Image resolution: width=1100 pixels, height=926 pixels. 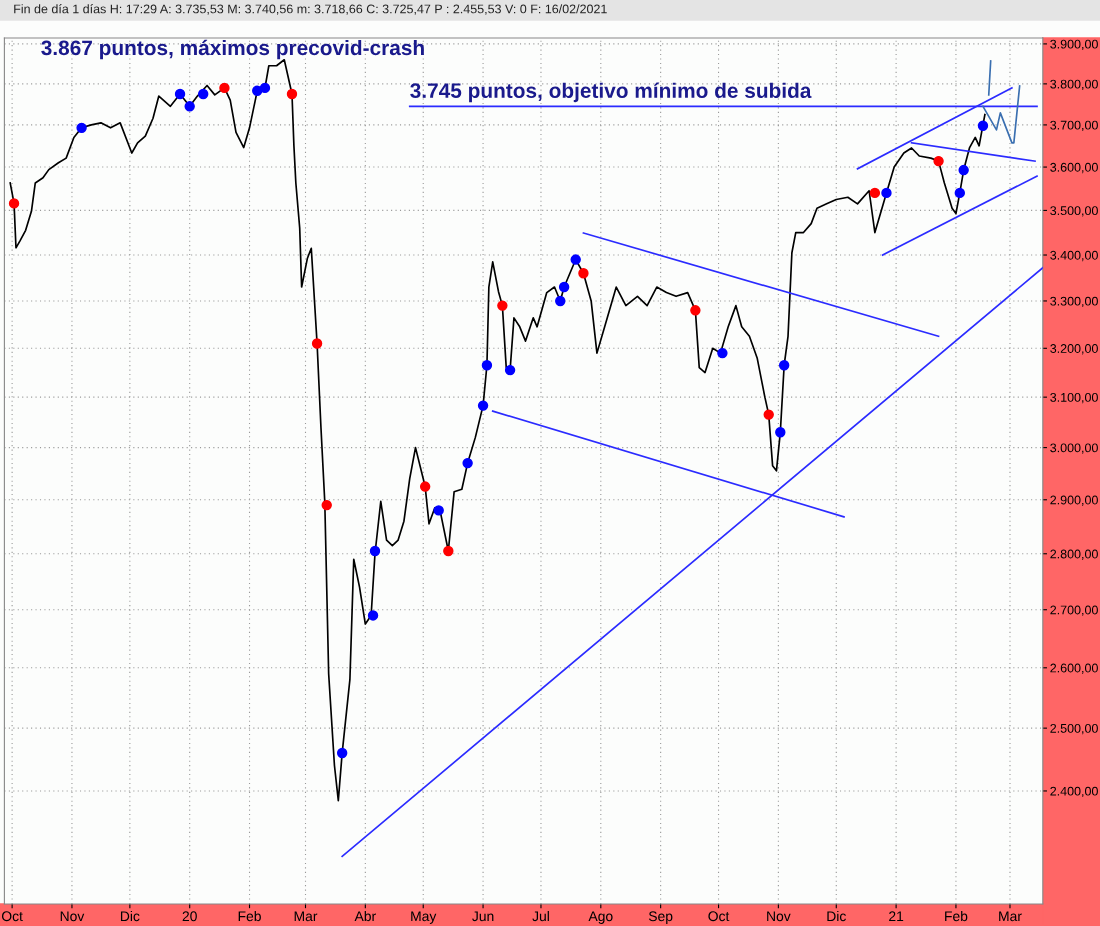 What do you see at coordinates (424, 917) in the screenshot?
I see `x-tick-label: May` at bounding box center [424, 917].